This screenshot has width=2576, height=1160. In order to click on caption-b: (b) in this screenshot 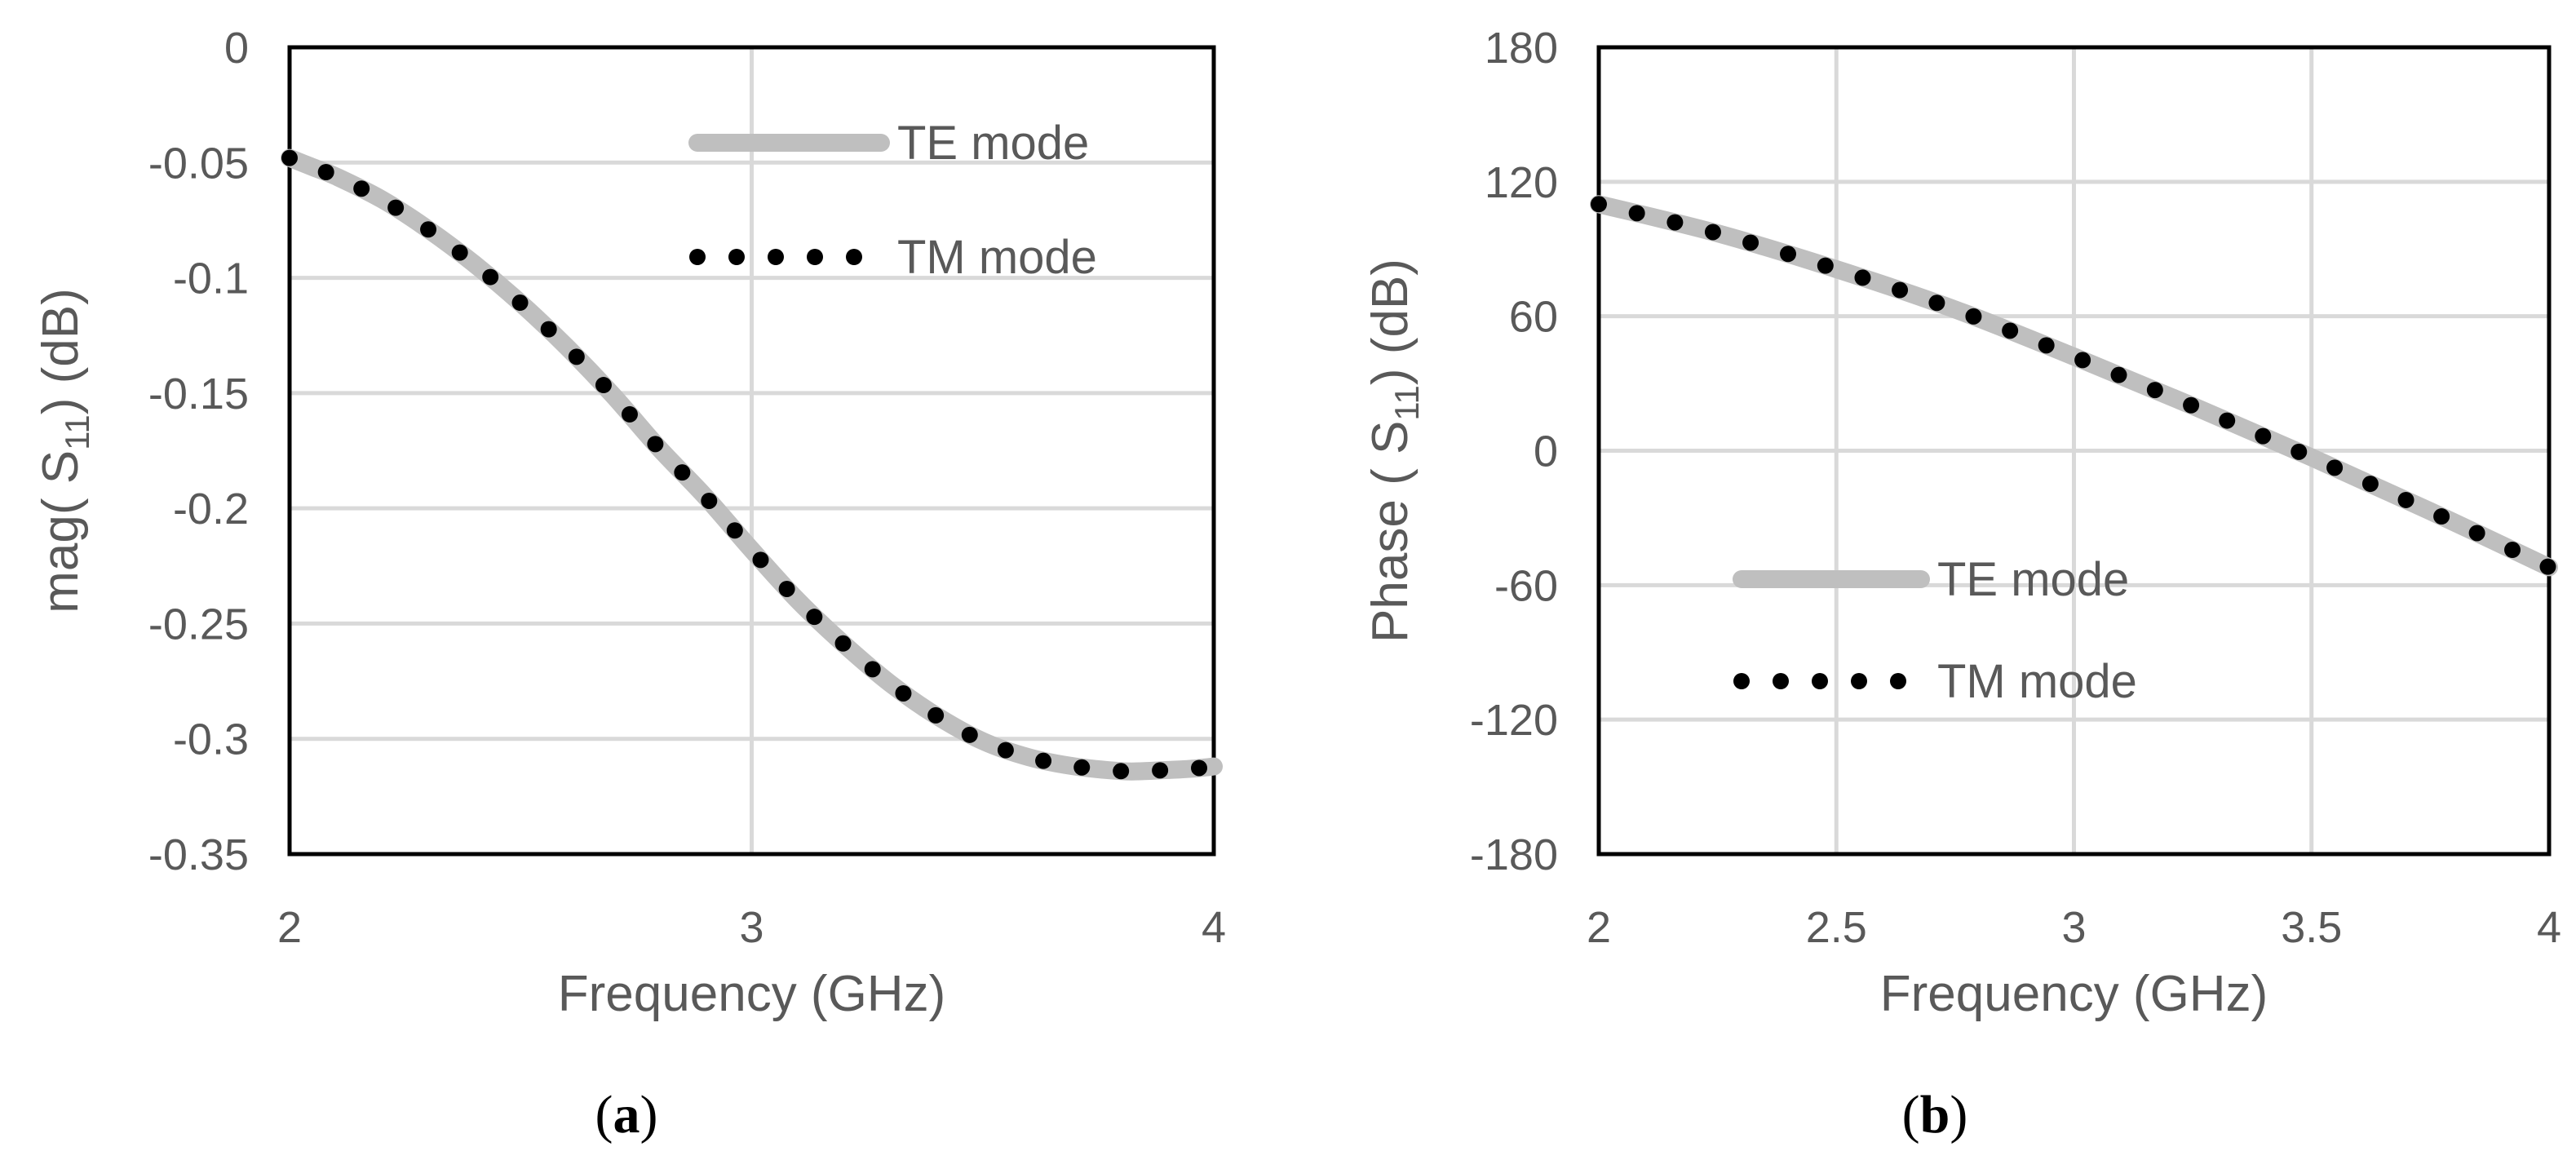, I will do `click(1935, 1115)`.